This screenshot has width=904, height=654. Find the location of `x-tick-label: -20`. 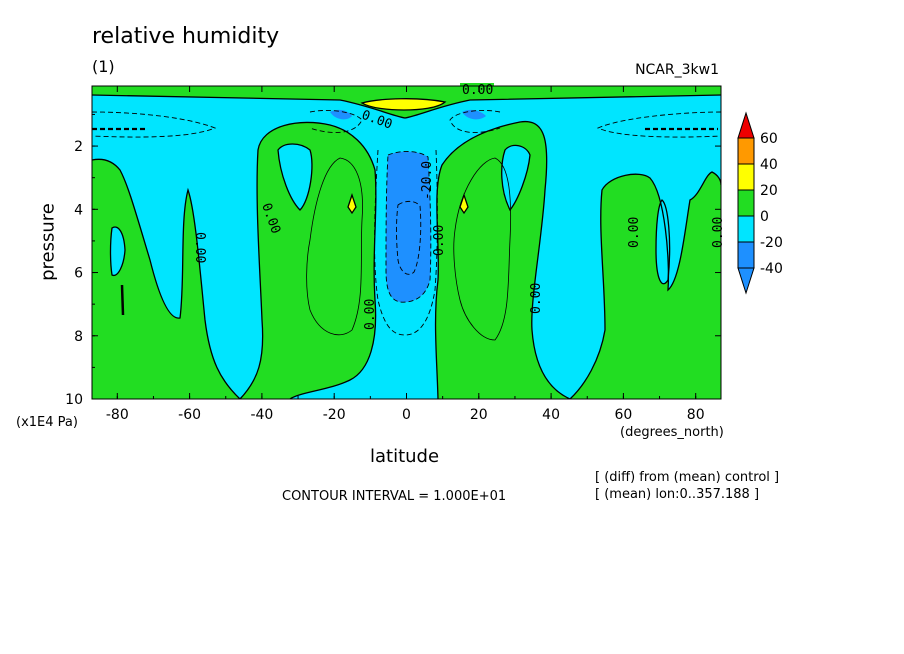

x-tick-label: -20 is located at coordinates (334, 415).